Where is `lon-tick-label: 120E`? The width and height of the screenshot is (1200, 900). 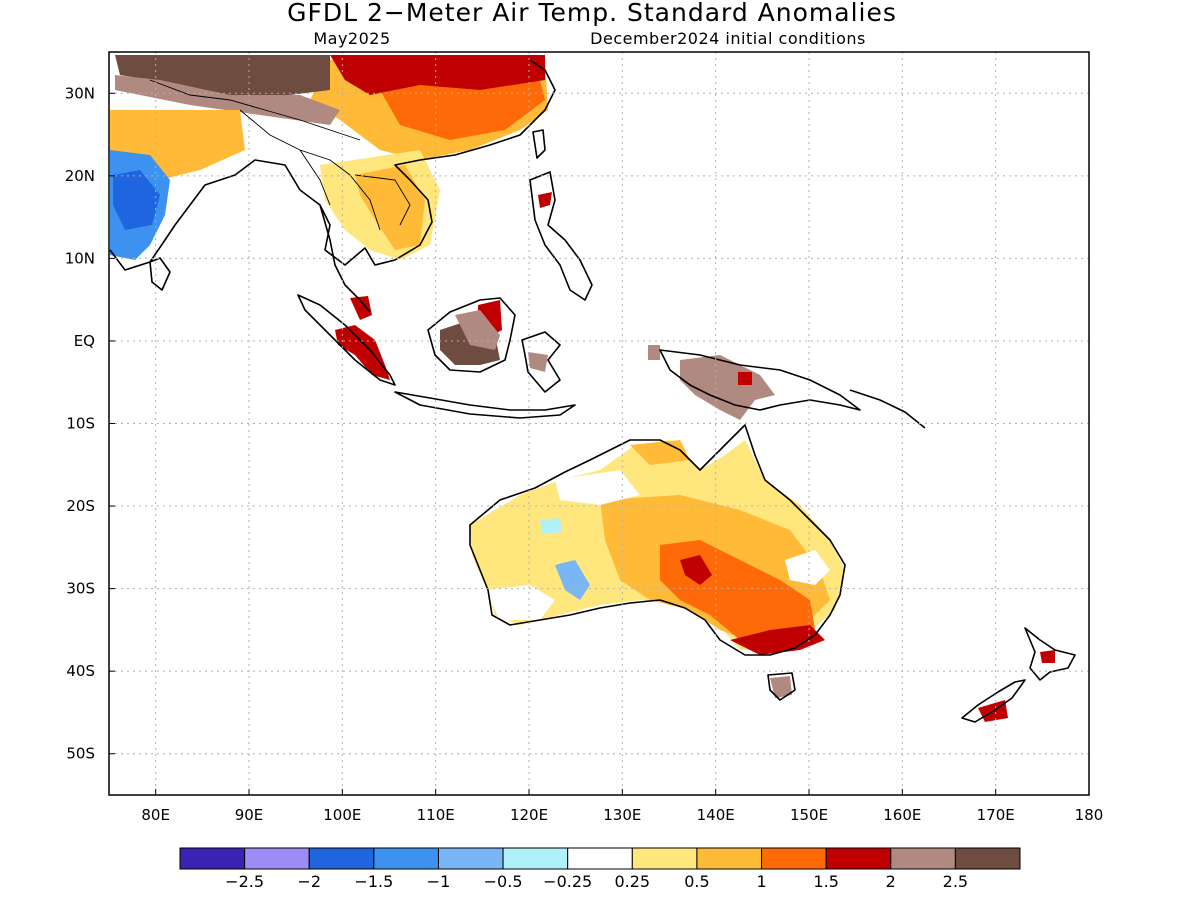
lon-tick-label: 120E is located at coordinates (529, 815).